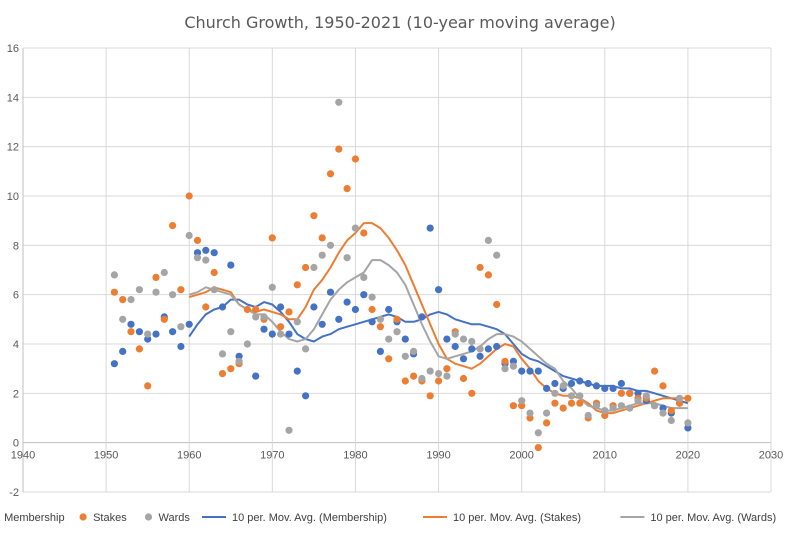 The width and height of the screenshot is (800, 538). What do you see at coordinates (189, 456) in the screenshot?
I see `x-tick-label: 1960` at bounding box center [189, 456].